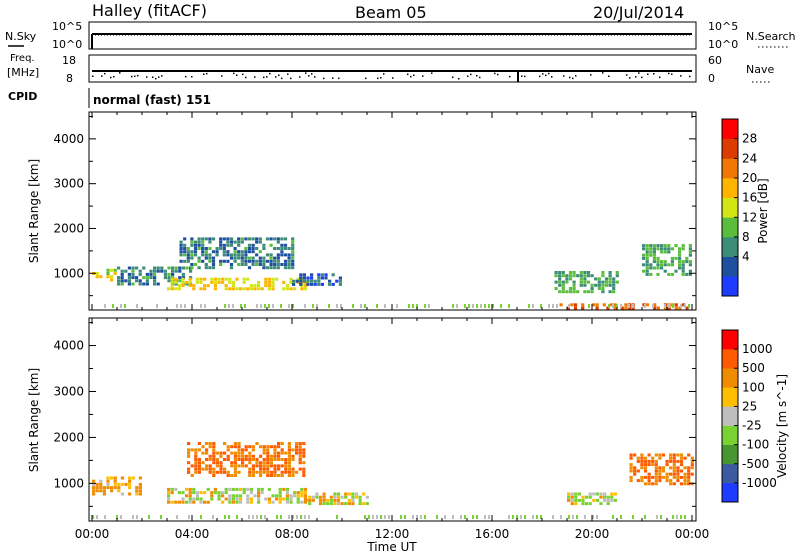  Describe the element at coordinates (749, 178) in the screenshot. I see `power-colorbar-tick-label: 20` at that location.